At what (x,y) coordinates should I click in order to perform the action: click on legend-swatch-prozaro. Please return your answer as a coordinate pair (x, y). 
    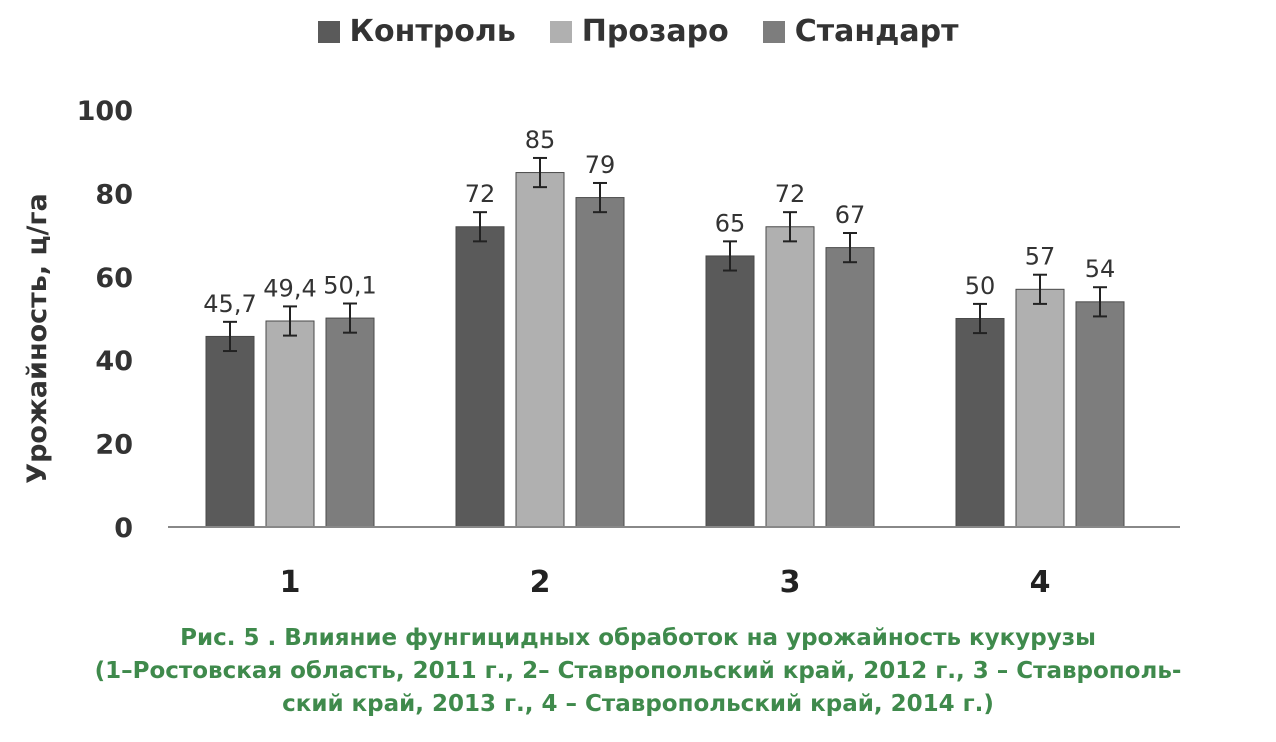
    Looking at the image, I should click on (560, 31).